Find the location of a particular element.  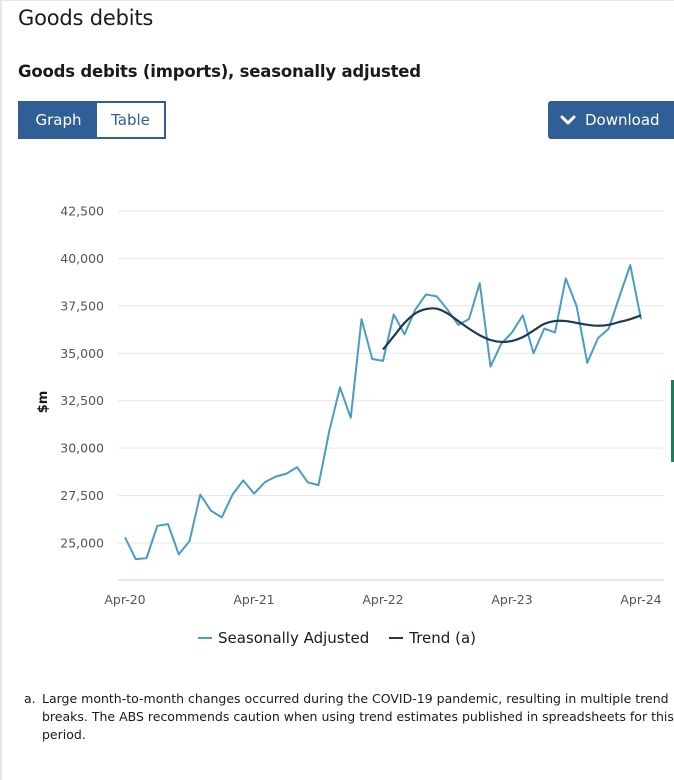

legend: Seasonally Adjusted Trend (a) is located at coordinates (337, 638).